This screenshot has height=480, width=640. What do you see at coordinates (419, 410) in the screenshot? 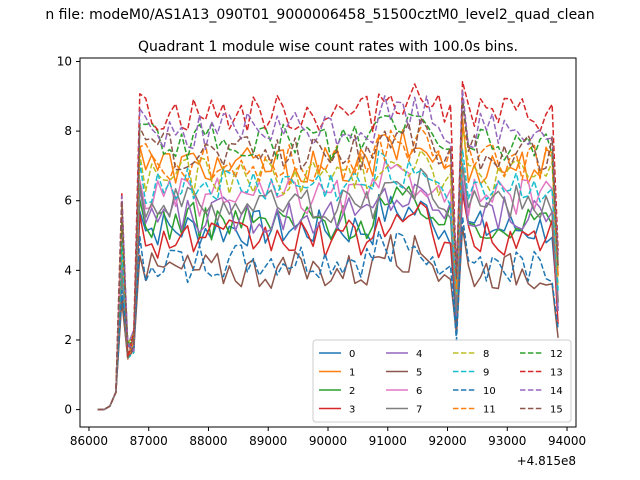
I see `legend-label: 7` at bounding box center [419, 410].